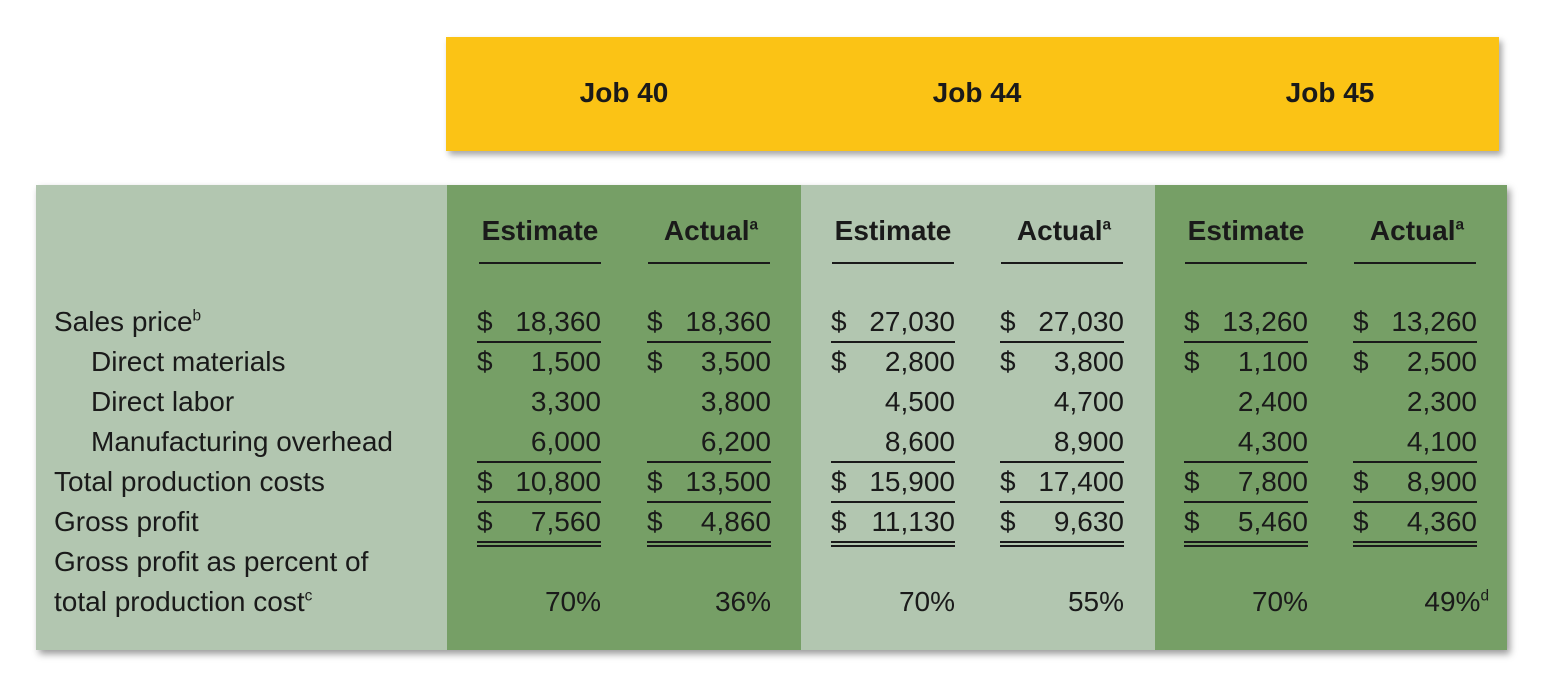  What do you see at coordinates (735, 521) in the screenshot?
I see `cell-value: 4,860` at bounding box center [735, 521].